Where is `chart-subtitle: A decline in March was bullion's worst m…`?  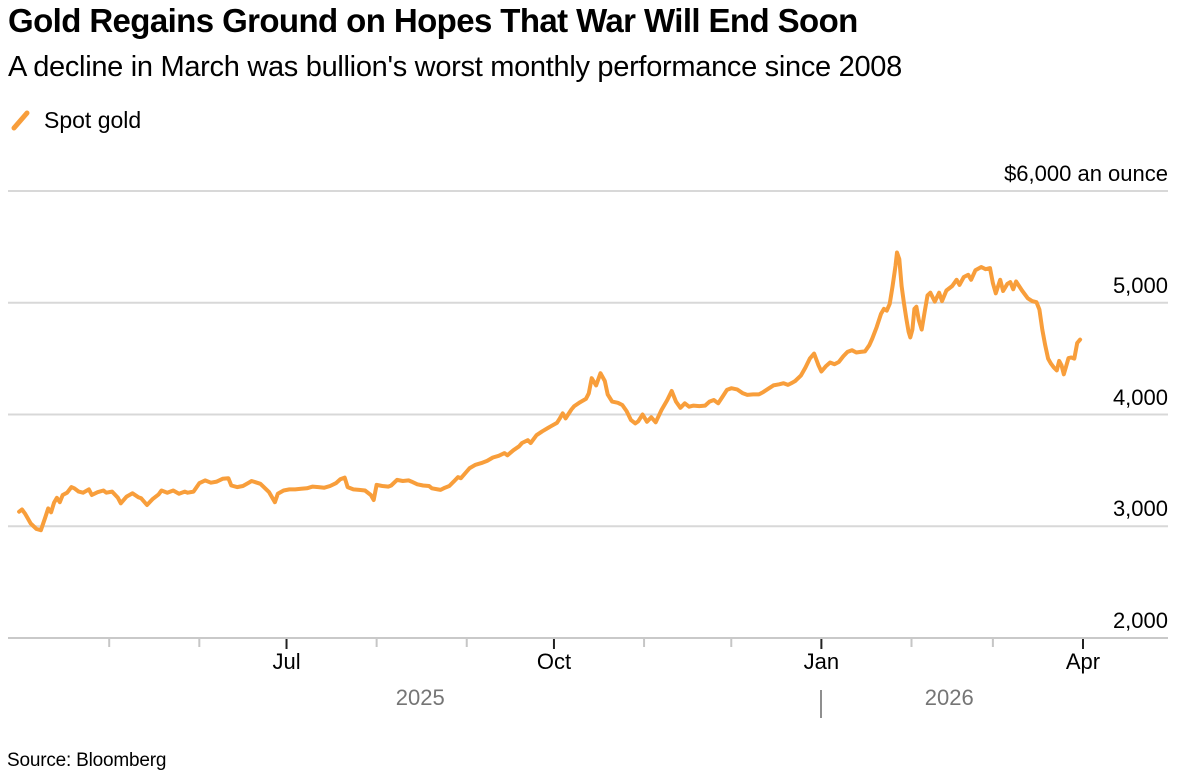 chart-subtitle: A decline in March was bullion's worst m… is located at coordinates (455, 67).